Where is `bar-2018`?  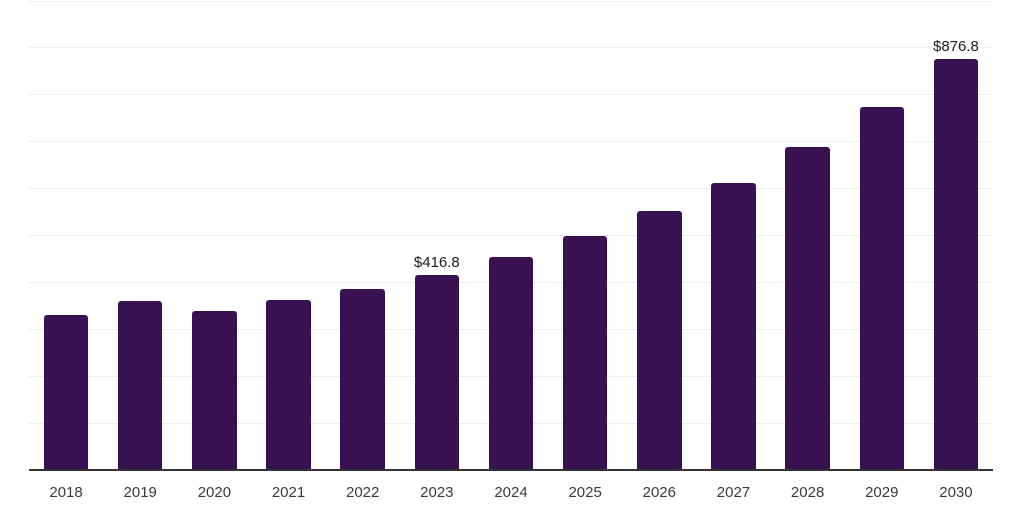
bar-2018 is located at coordinates (66, 392).